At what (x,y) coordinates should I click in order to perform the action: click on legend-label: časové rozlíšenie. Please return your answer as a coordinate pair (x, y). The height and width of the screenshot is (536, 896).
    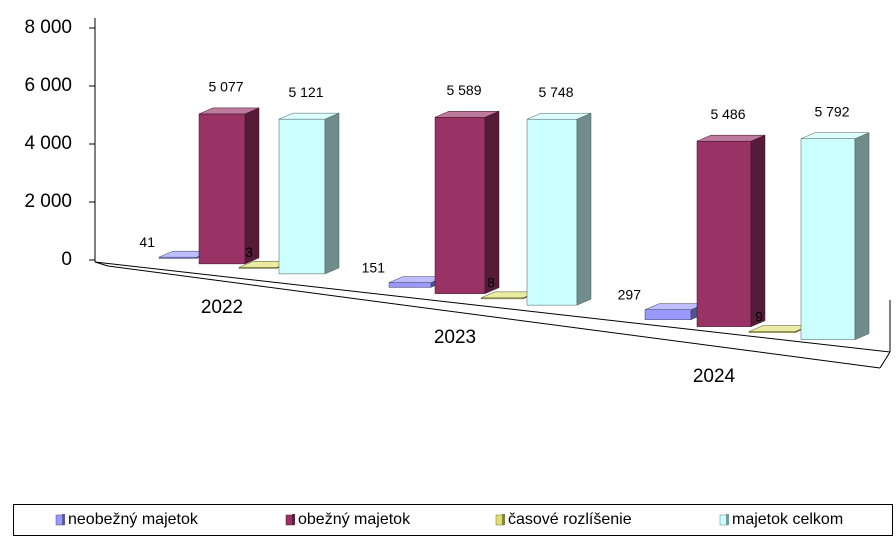
    Looking at the image, I should click on (570, 519).